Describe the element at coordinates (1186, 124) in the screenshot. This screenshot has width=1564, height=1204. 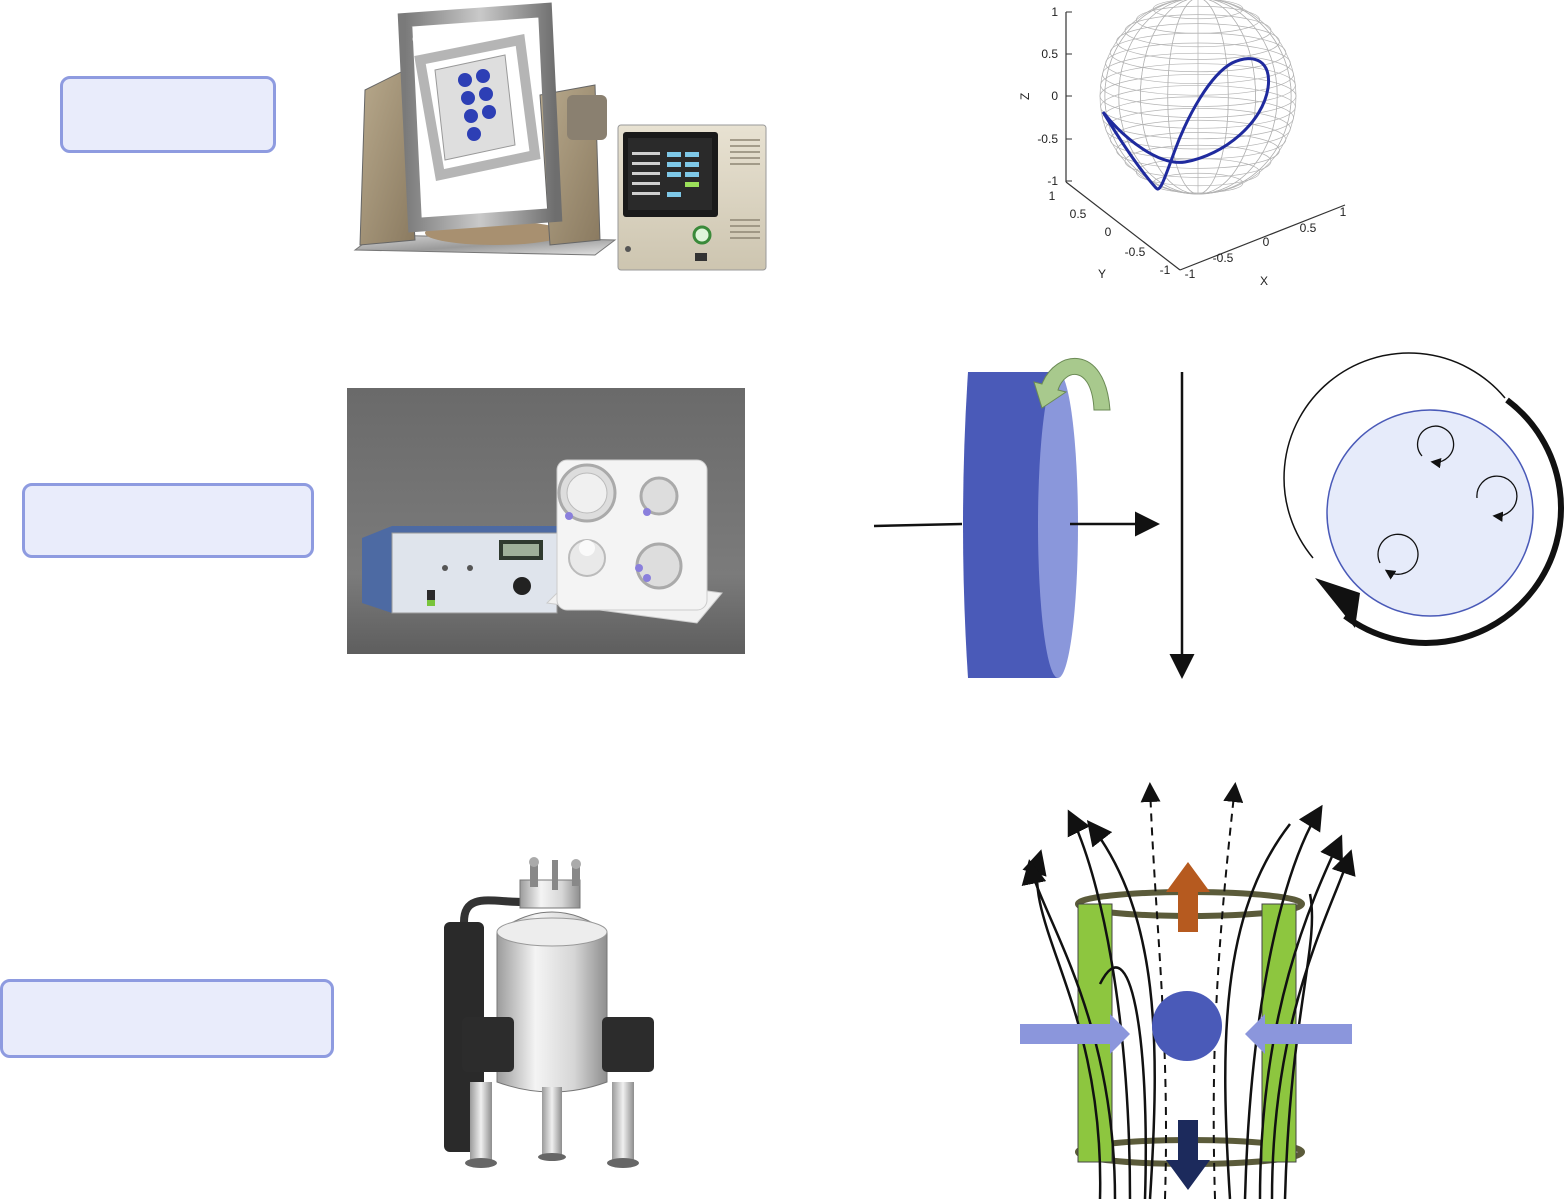
I see `sphere-trajectory` at that location.